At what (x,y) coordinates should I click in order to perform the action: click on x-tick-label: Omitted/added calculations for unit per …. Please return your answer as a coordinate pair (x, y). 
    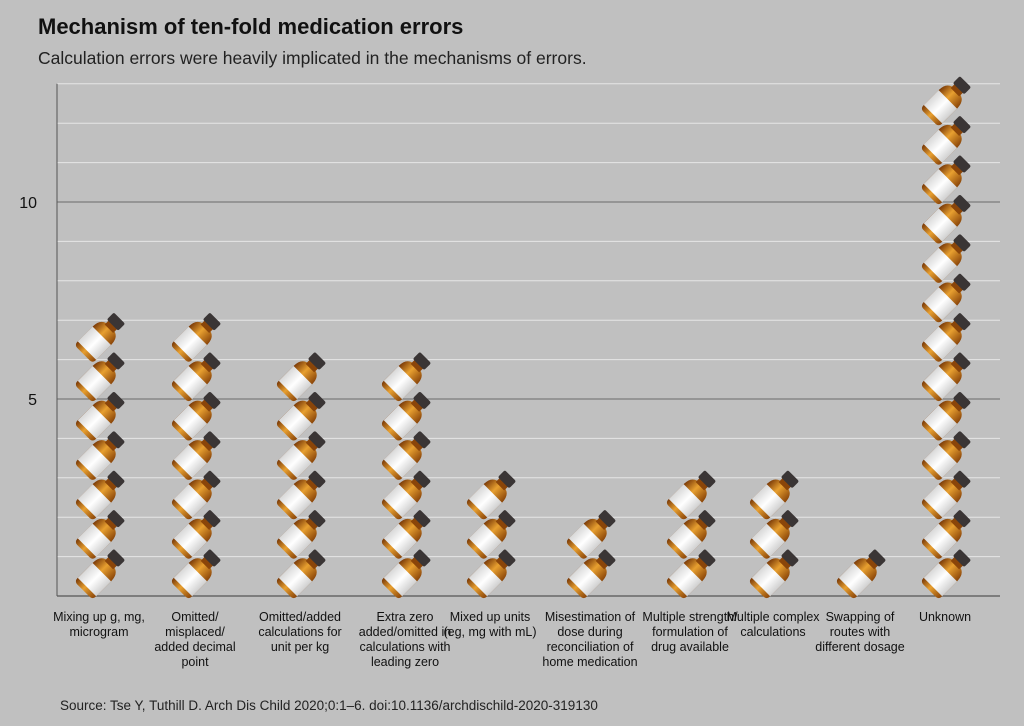
    Looking at the image, I should click on (300, 632).